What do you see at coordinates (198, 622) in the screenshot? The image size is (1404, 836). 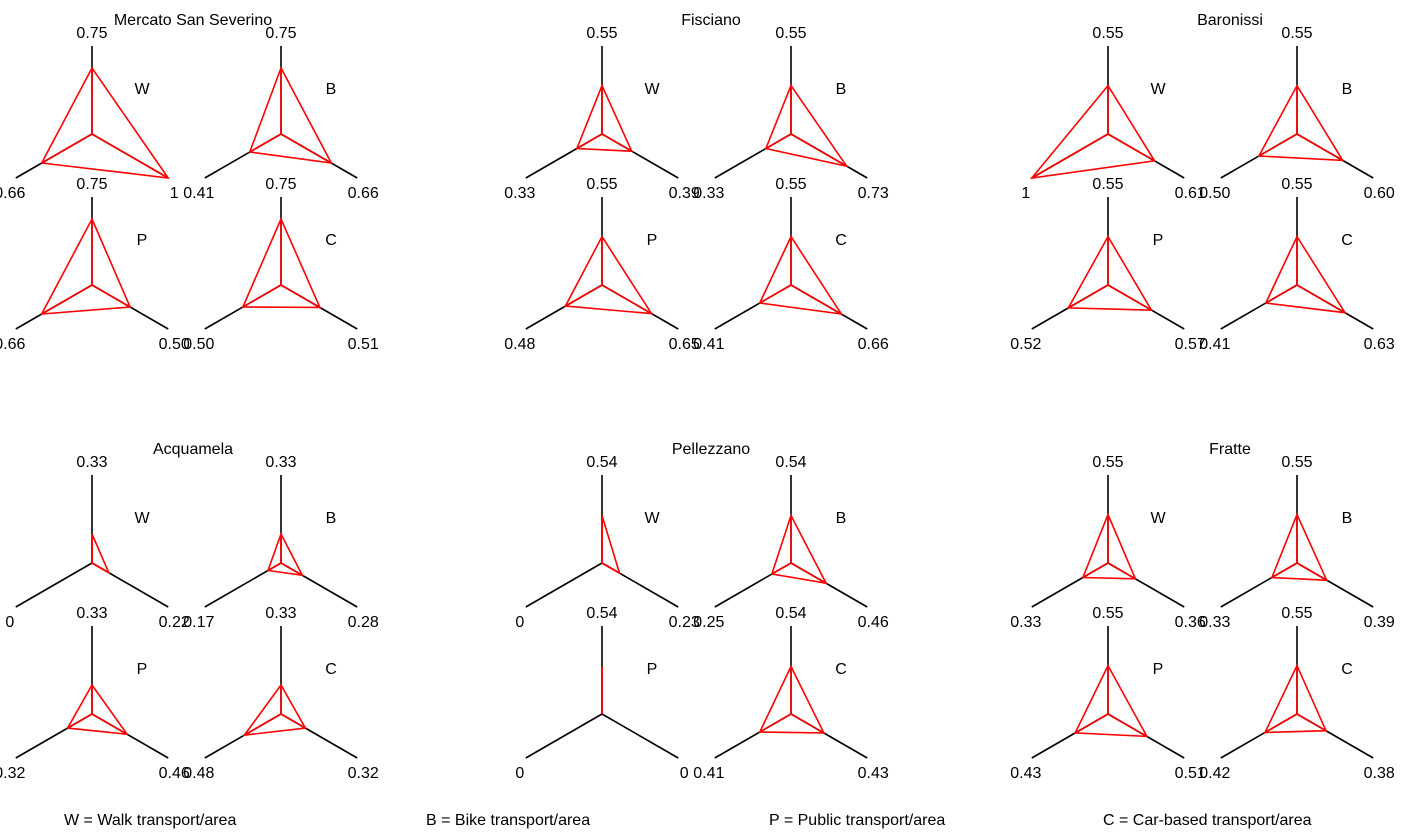 I see `value-label-bottom-left: 0.17` at bounding box center [198, 622].